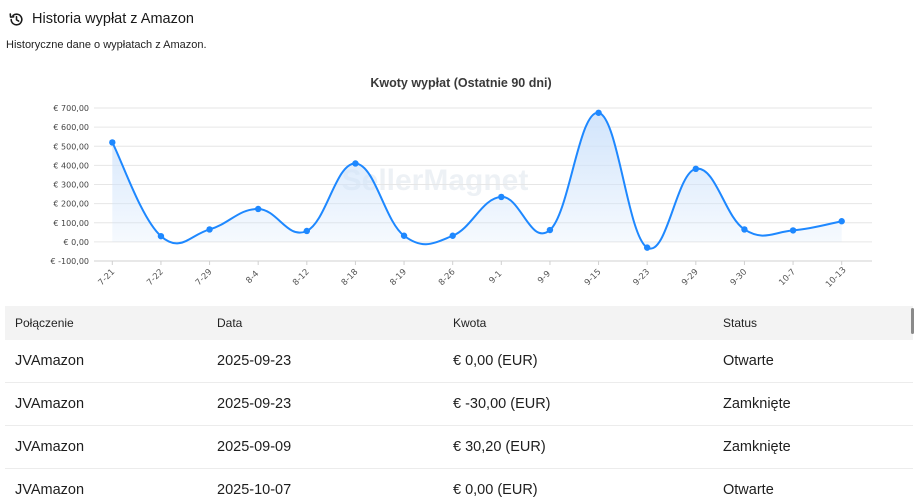  Describe the element at coordinates (447, 277) in the screenshot. I see `x-tick-label: 8-26` at that location.